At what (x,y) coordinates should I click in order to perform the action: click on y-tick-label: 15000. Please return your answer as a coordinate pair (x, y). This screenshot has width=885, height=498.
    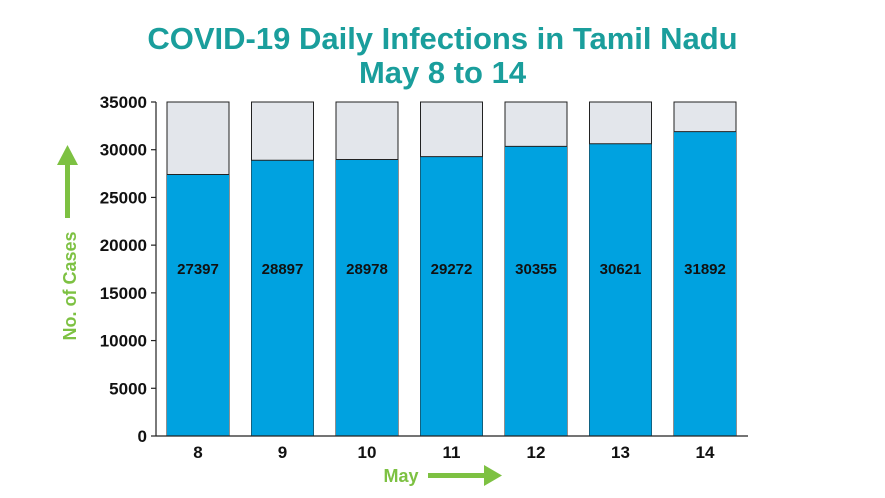
    Looking at the image, I should click on (123, 293).